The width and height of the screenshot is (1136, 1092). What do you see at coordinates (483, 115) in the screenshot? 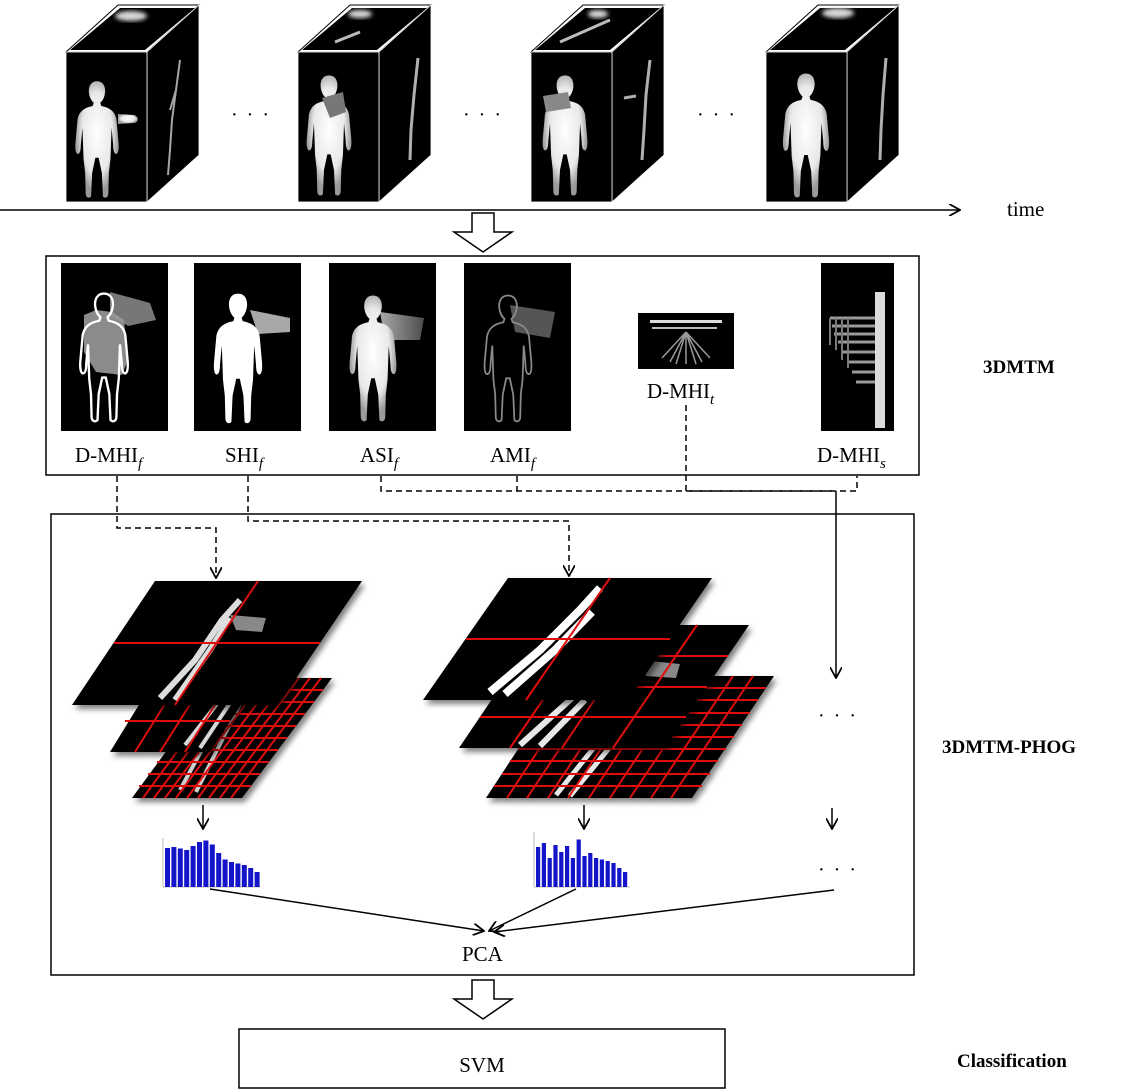
I see `sequence-ellipsis-2: · · ·` at bounding box center [483, 115].